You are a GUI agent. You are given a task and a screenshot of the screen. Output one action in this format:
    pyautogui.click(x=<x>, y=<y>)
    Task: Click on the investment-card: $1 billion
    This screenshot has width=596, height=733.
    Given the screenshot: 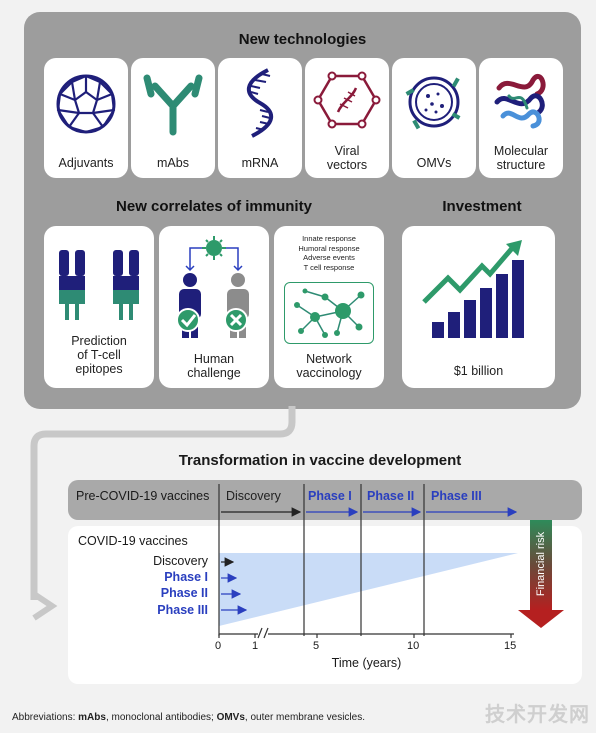 What is the action you would take?
    pyautogui.click(x=478, y=307)
    